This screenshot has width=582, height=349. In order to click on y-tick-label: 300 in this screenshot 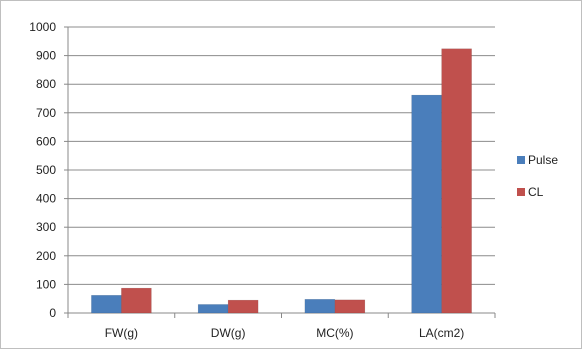, I will do `click(46, 227)`.